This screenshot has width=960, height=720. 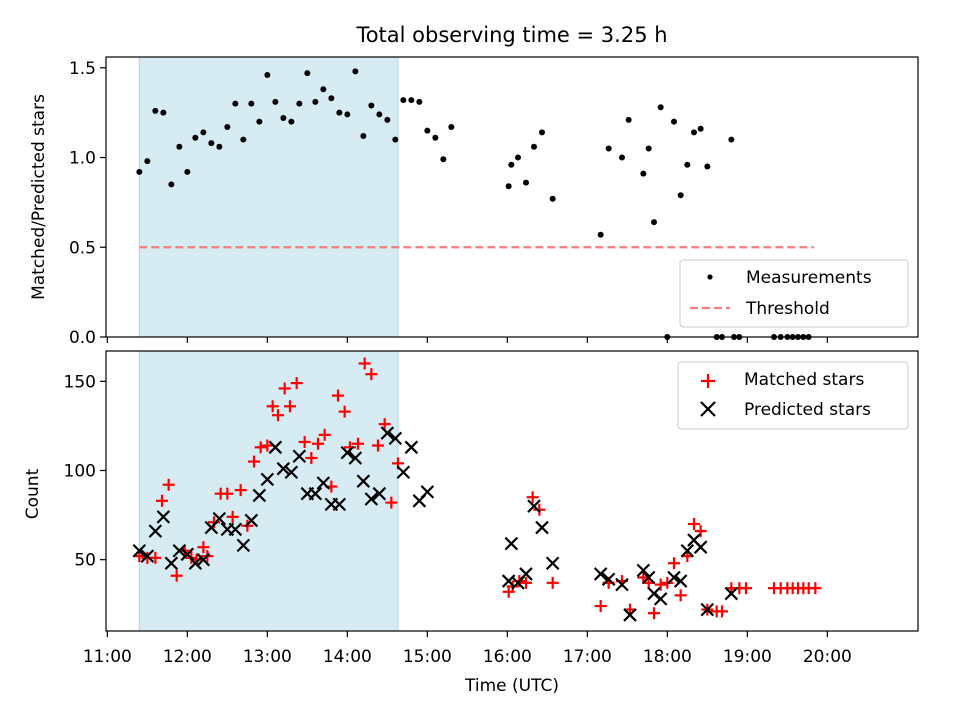 What do you see at coordinates (667, 657) in the screenshot?
I see `x-tick-label: 18:00` at bounding box center [667, 657].